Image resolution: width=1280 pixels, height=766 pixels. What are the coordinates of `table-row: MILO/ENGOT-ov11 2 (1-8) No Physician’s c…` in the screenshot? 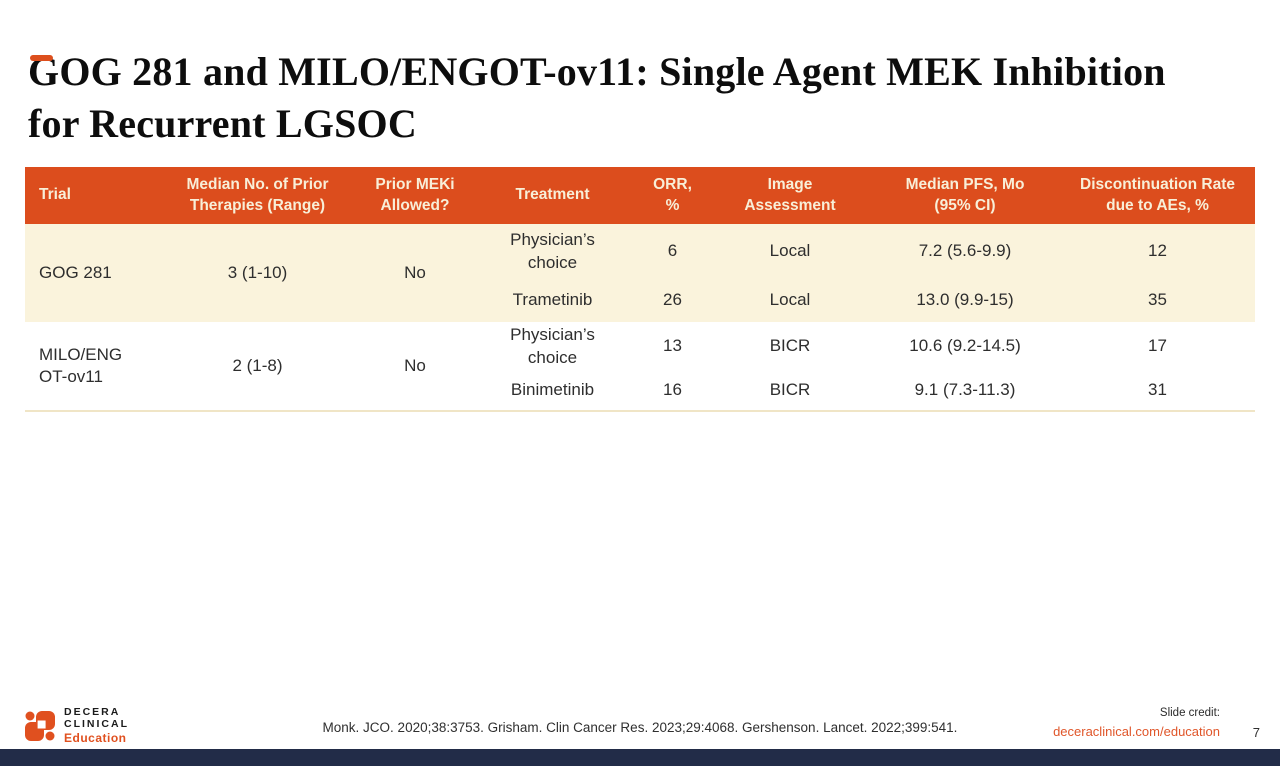 It's located at (640, 354).